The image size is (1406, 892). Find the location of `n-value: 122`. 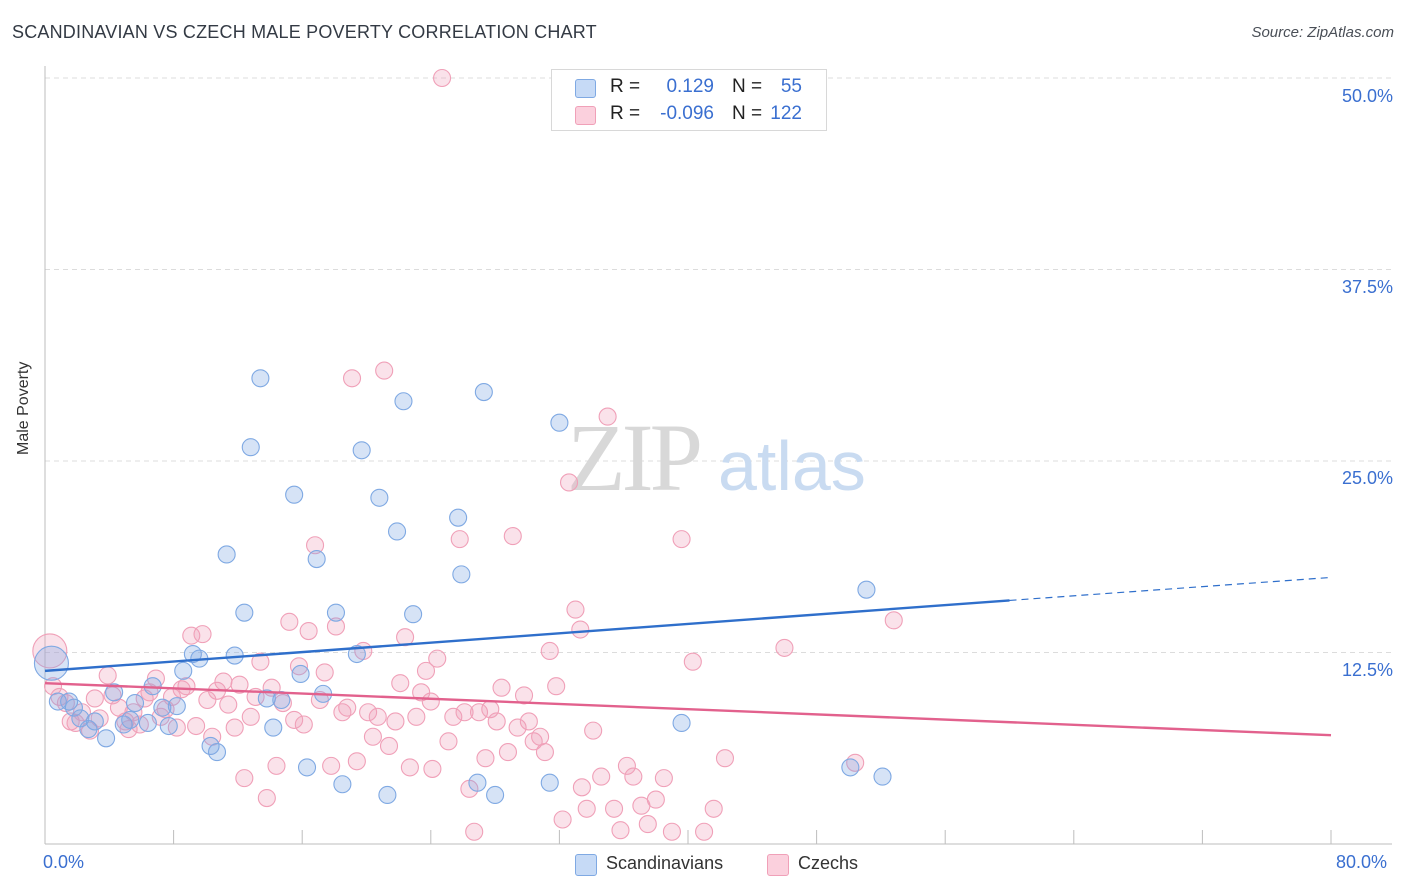

n-value: 122 is located at coordinates (786, 113).